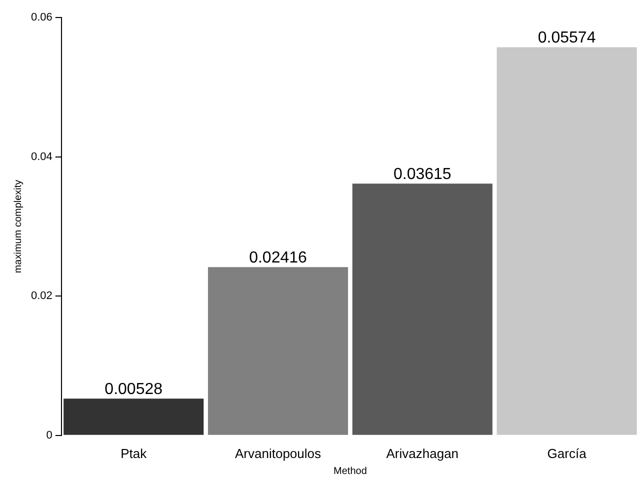 This screenshot has width=639, height=485. Describe the element at coordinates (567, 38) in the screenshot. I see `data-label: 0.05574` at that location.